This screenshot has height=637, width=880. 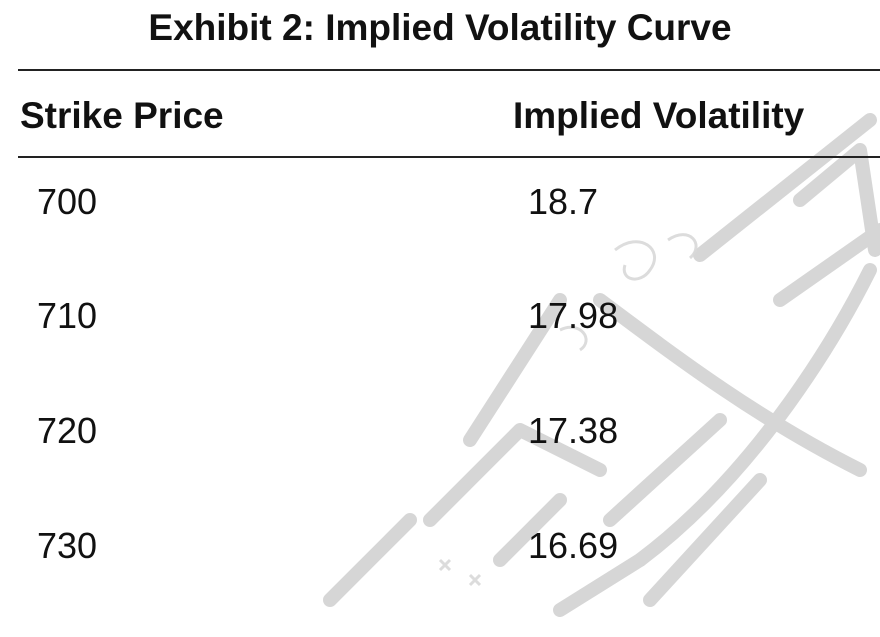 I want to click on column-header-strike-price: Strike Price, so click(x=122, y=115).